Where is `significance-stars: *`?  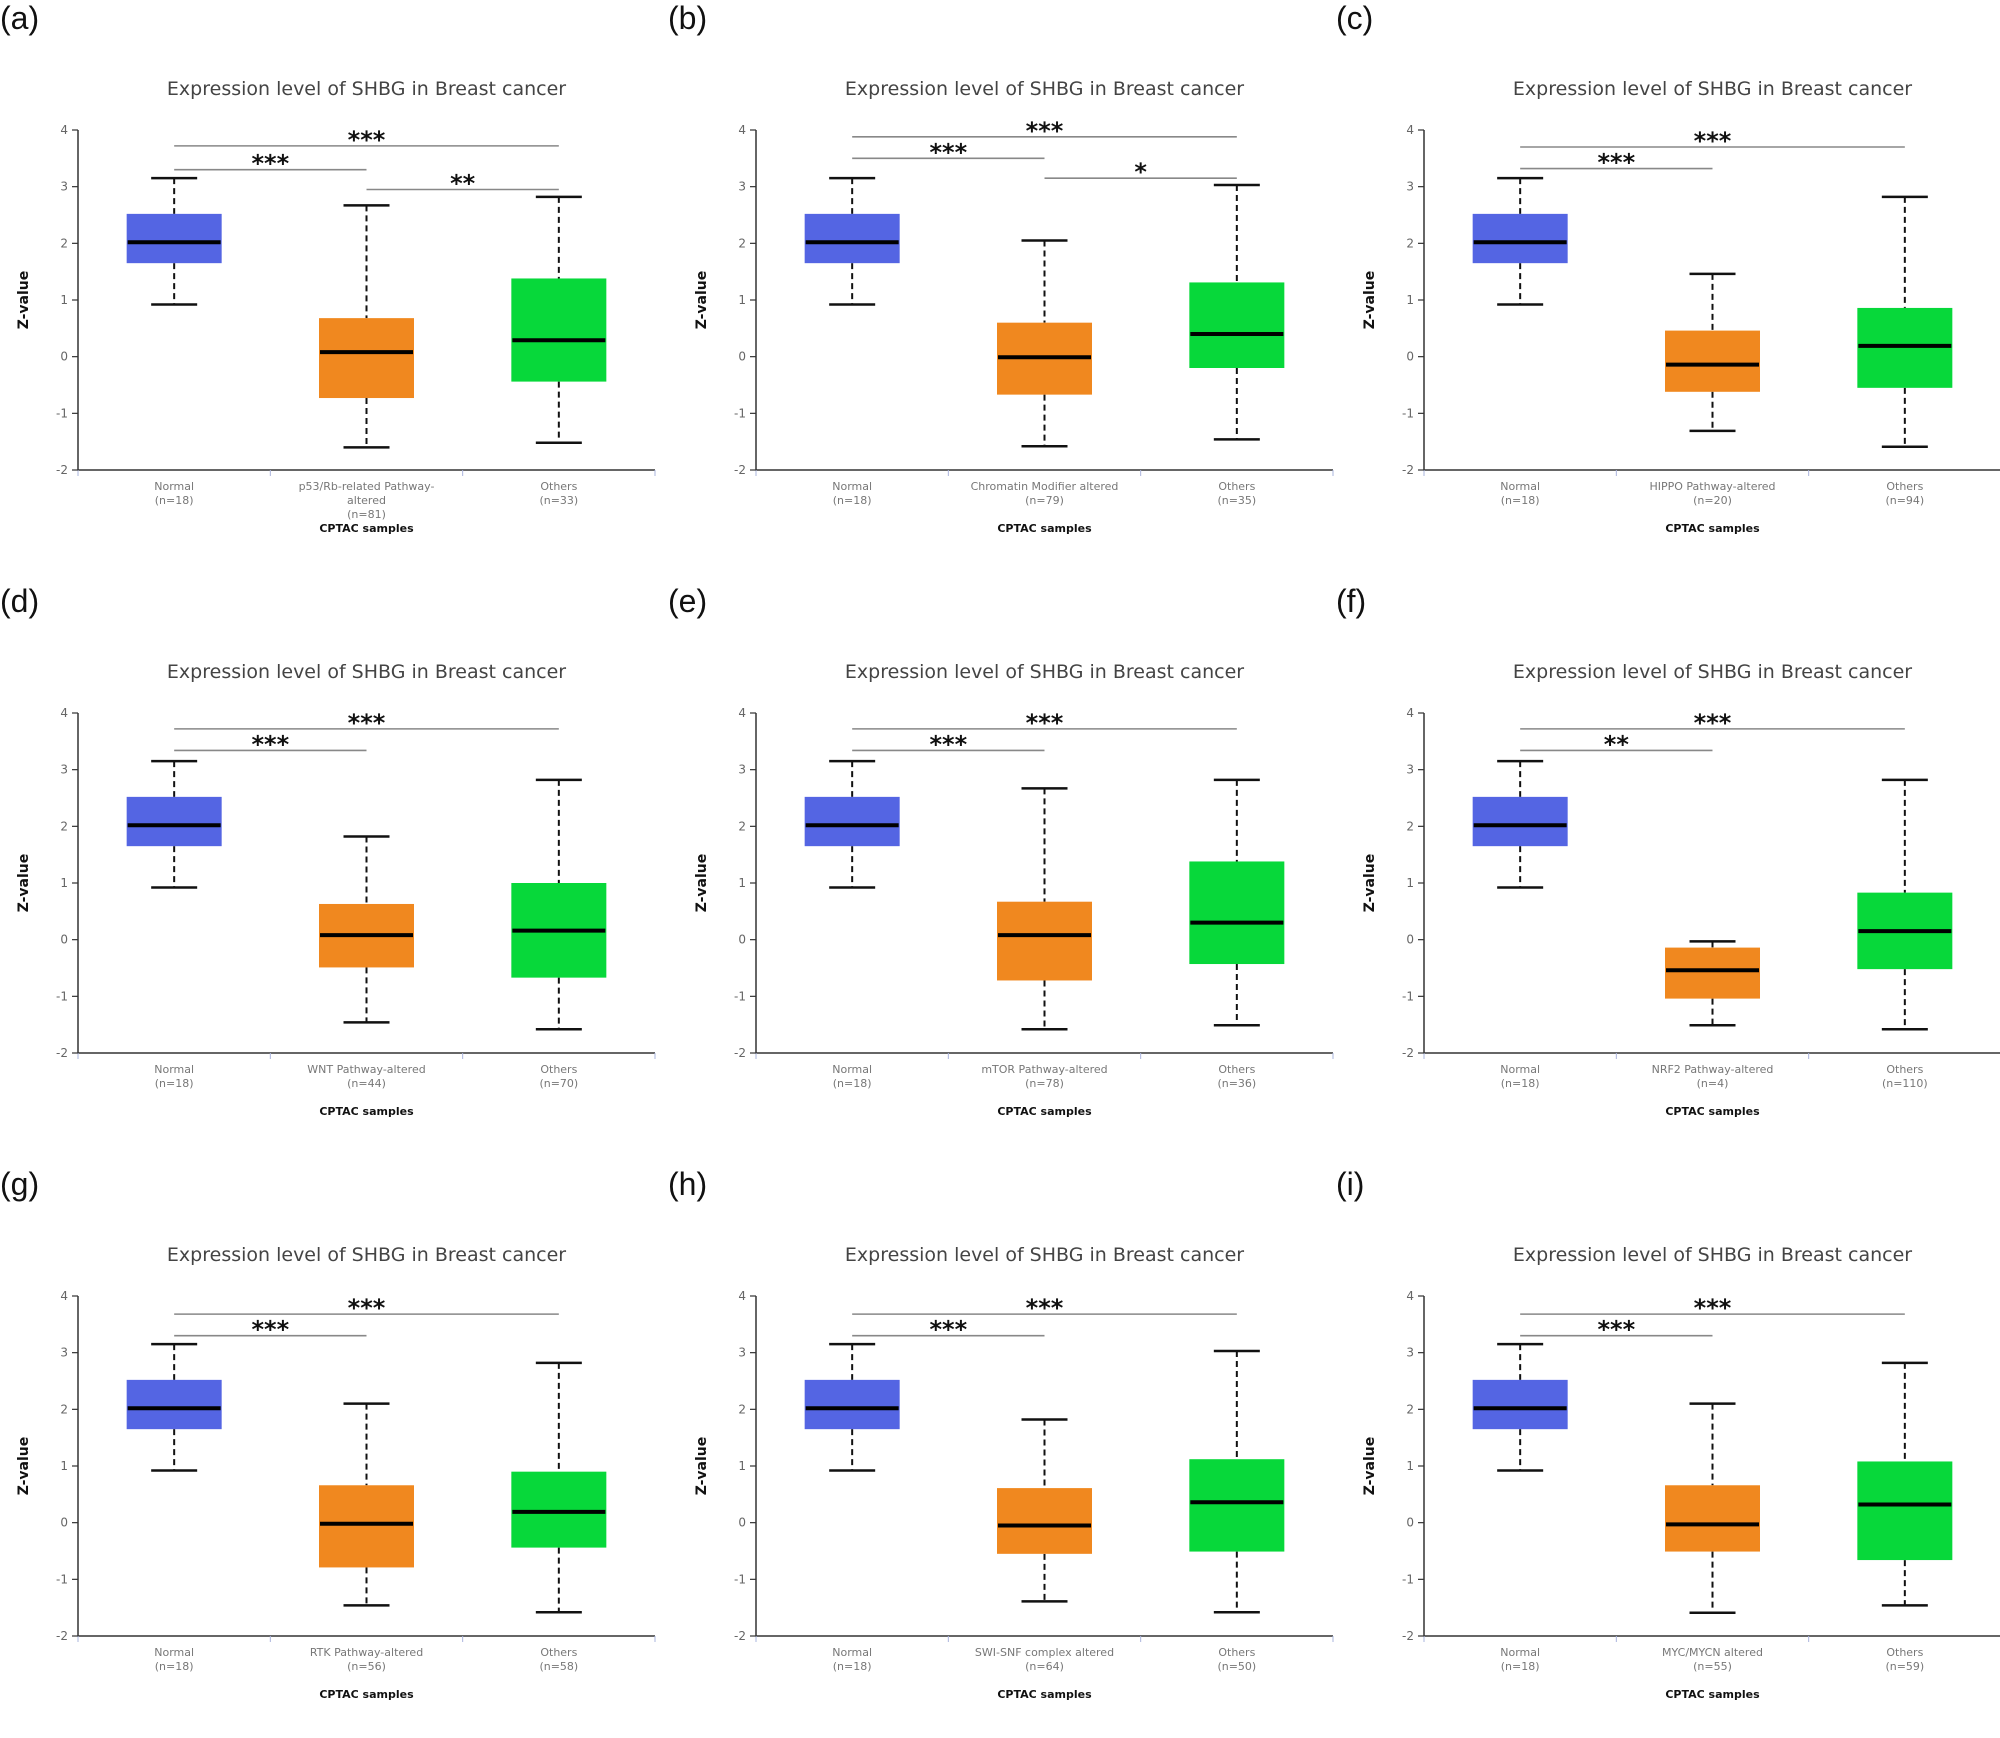 significance-stars: * is located at coordinates (1140, 172).